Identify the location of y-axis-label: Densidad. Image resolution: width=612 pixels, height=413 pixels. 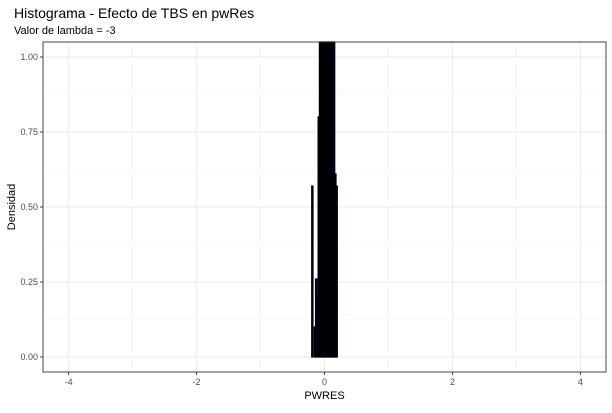
(12, 207).